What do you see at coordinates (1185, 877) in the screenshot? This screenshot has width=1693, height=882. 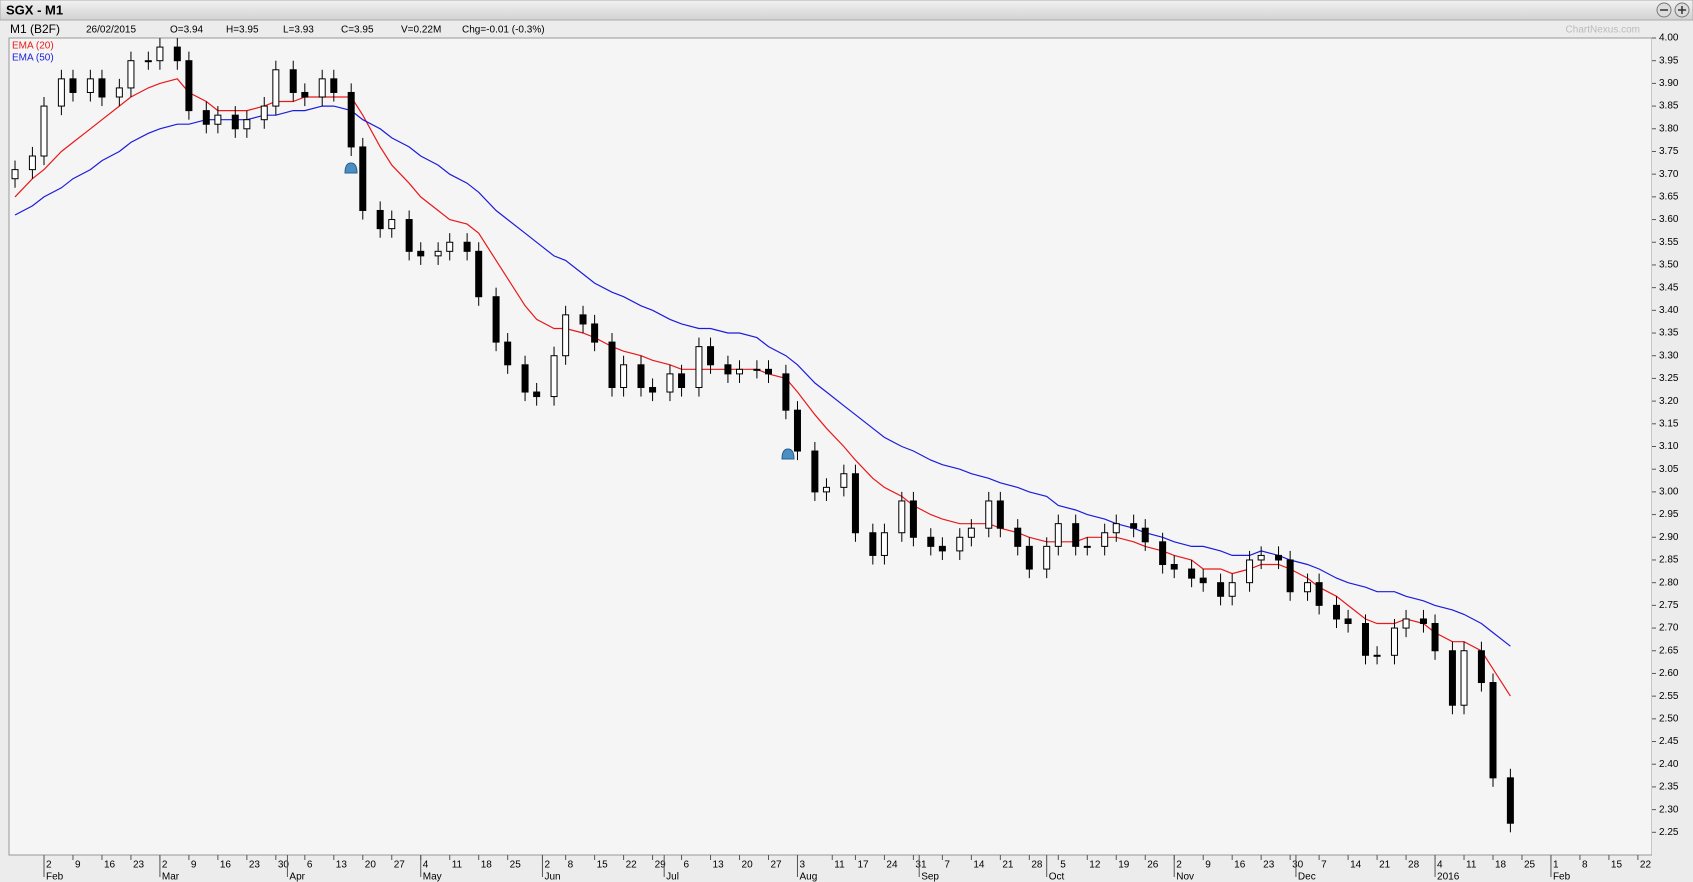 I see `month-label: Nov` at bounding box center [1185, 877].